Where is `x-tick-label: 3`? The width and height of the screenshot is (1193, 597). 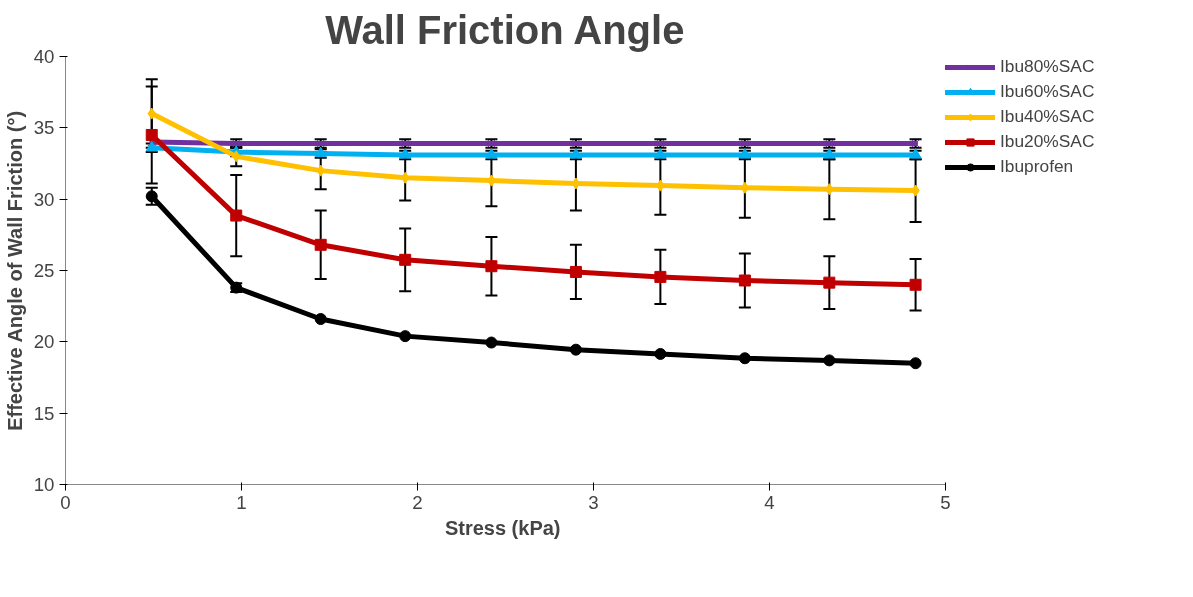 x-tick-label: 3 is located at coordinates (593, 502).